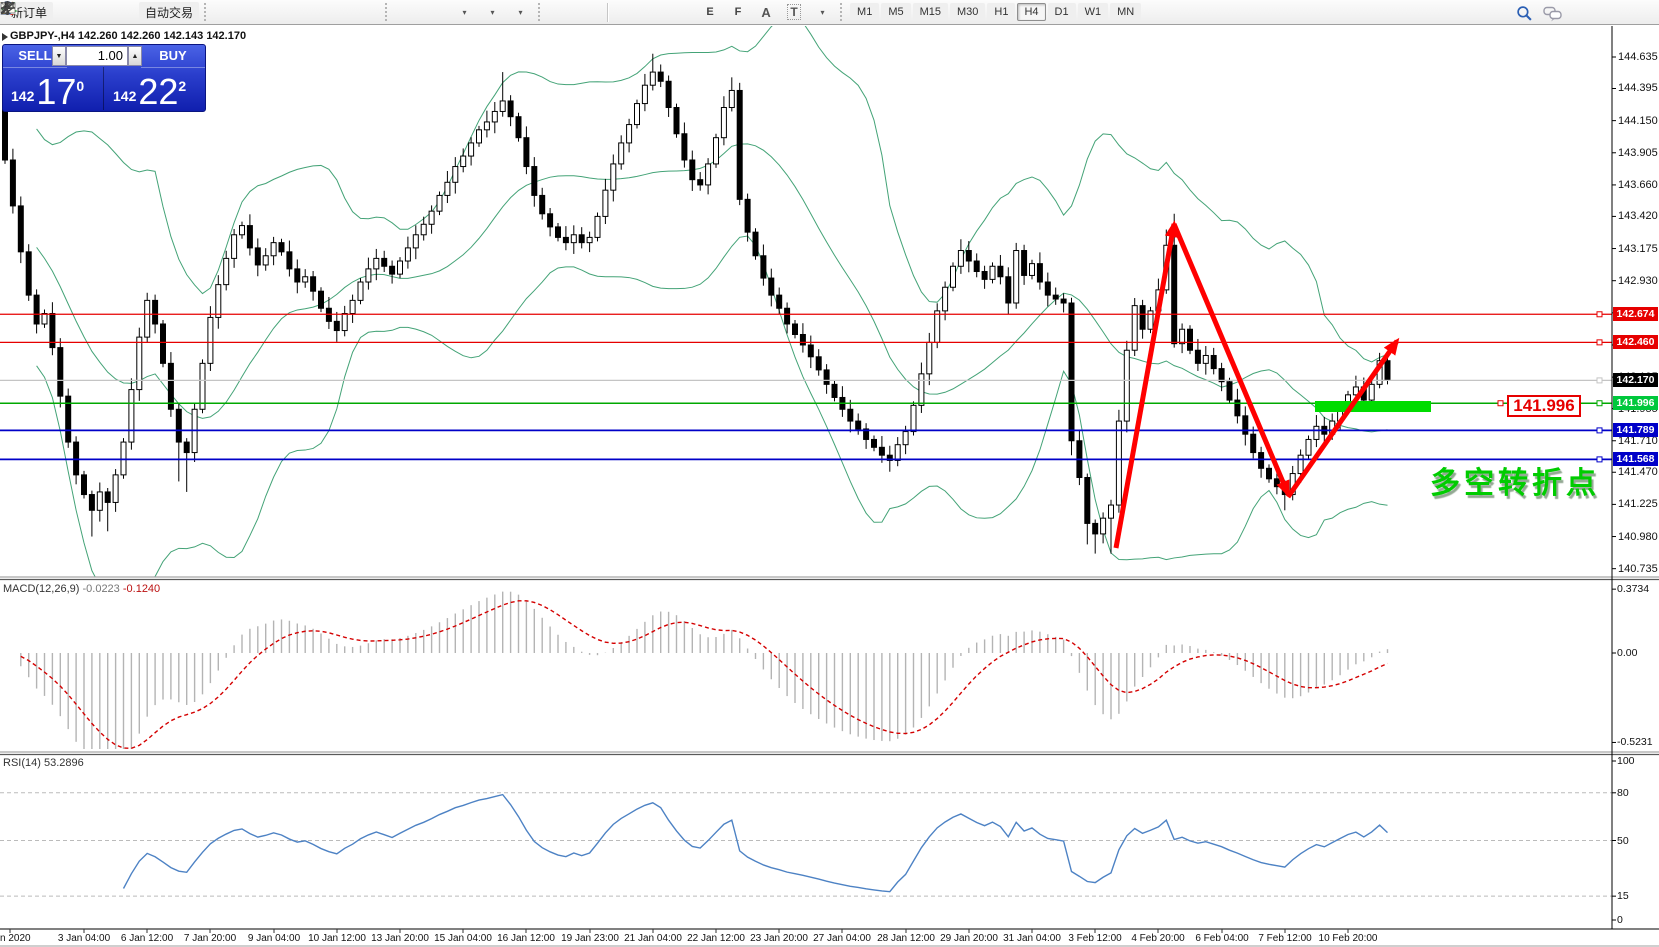 The image size is (1659, 947). I want to click on chat-button, so click(1555, 15).